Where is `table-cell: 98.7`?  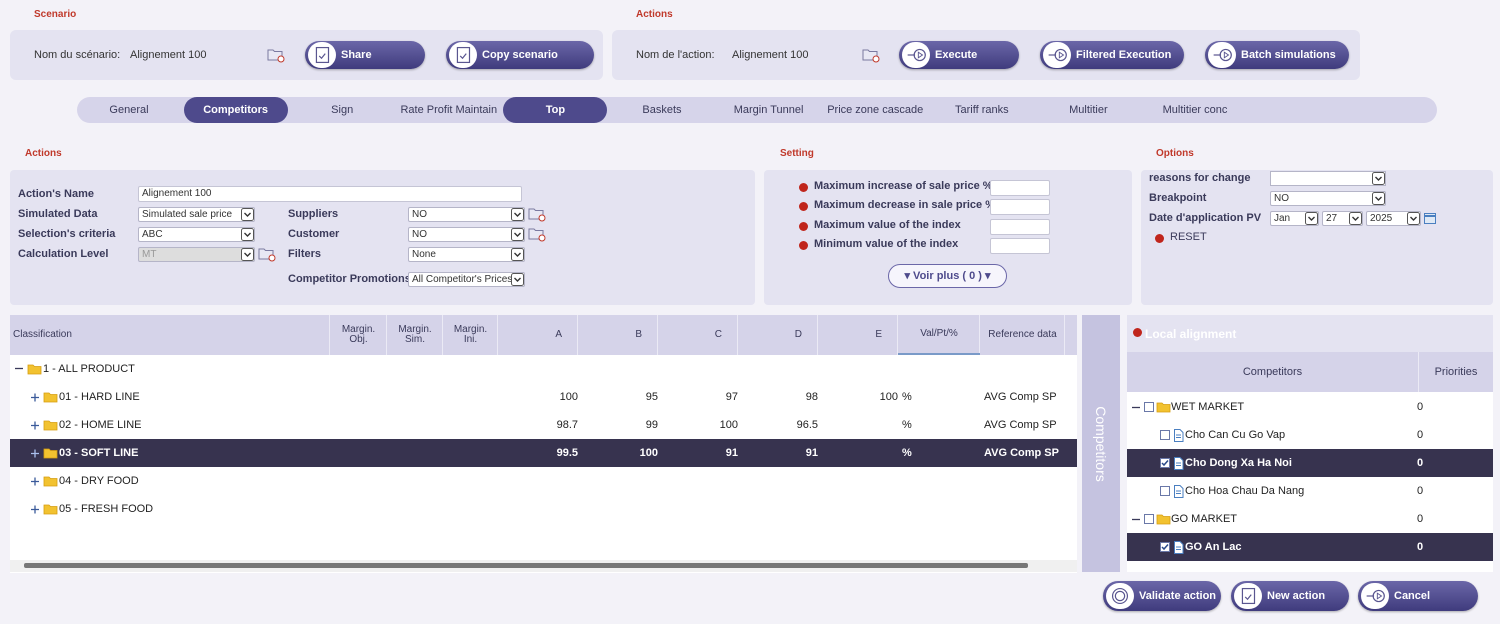 table-cell: 98.7 is located at coordinates (567, 425).